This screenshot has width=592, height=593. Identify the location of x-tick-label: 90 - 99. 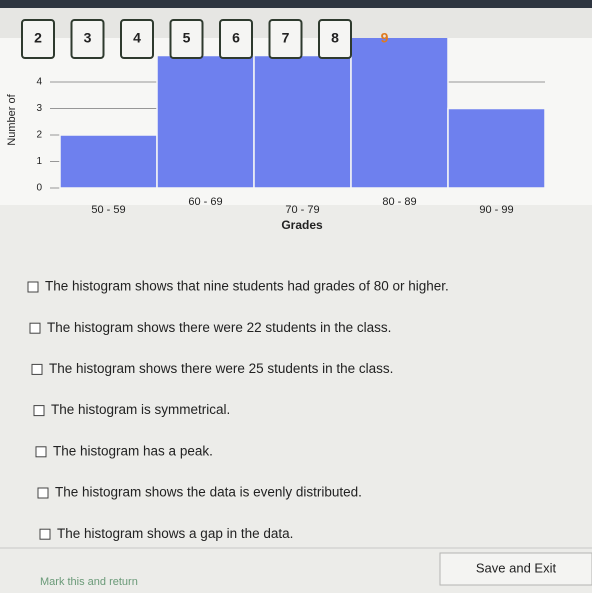
(496, 210).